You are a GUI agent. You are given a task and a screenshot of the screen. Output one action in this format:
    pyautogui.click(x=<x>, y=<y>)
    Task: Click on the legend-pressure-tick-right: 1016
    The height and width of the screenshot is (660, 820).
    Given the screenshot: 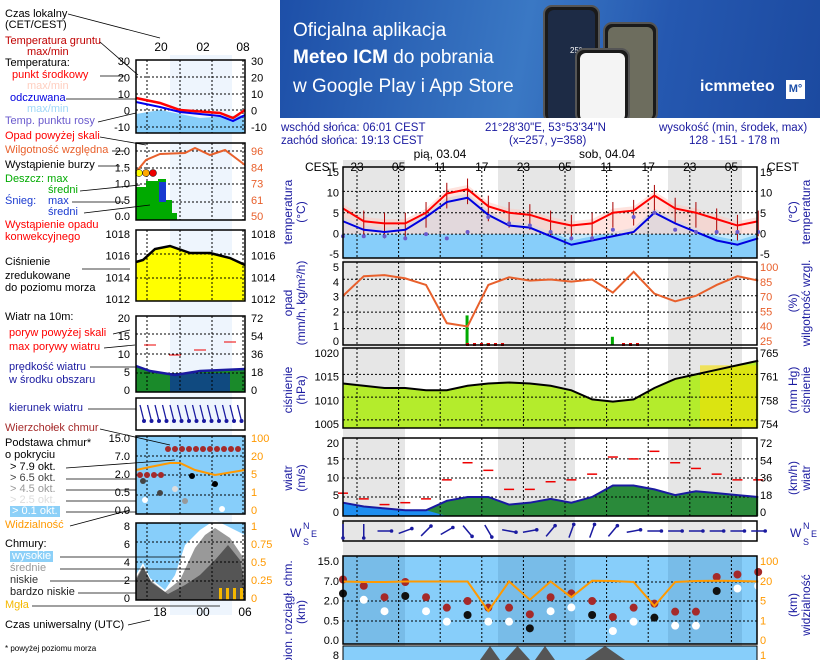 What is the action you would take?
    pyautogui.click(x=263, y=257)
    